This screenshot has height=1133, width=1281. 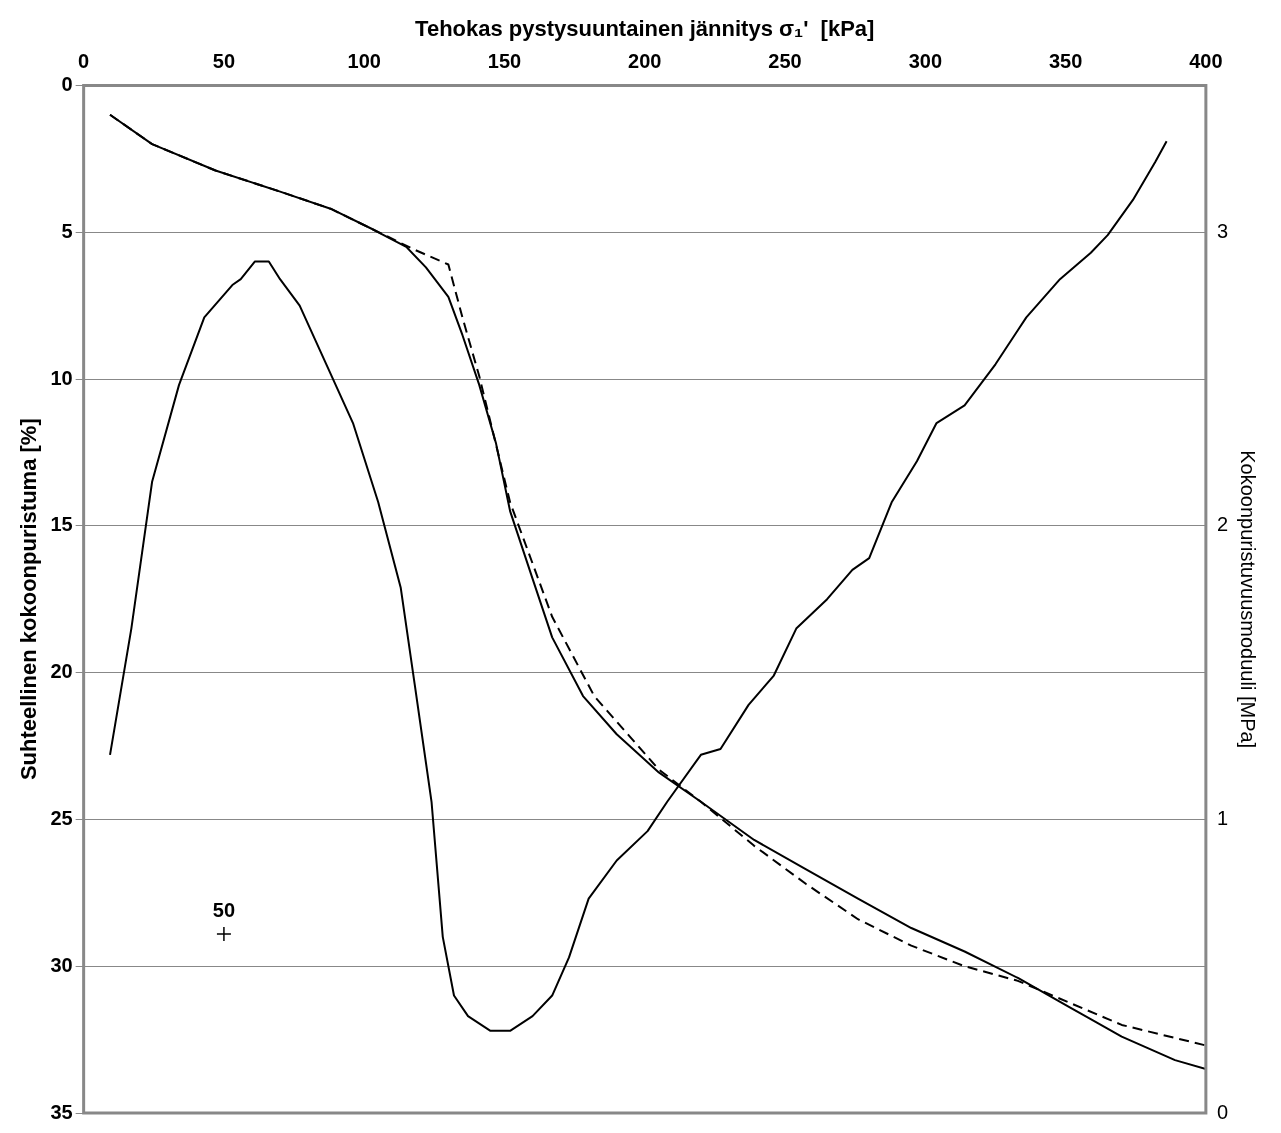 What do you see at coordinates (645, 29) in the screenshot?
I see `x-axis-title: Tehokas pystysuuntainen jännitys σ₁' [kPa]` at bounding box center [645, 29].